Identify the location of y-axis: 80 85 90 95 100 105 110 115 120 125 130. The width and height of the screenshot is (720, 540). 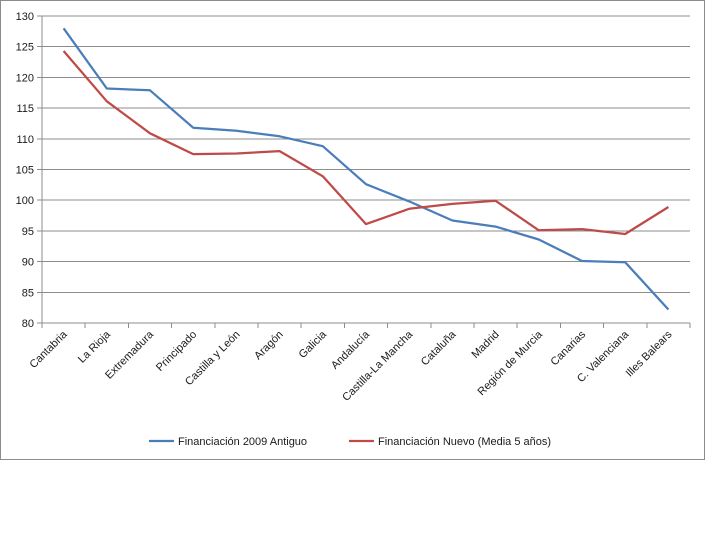
(29, 170).